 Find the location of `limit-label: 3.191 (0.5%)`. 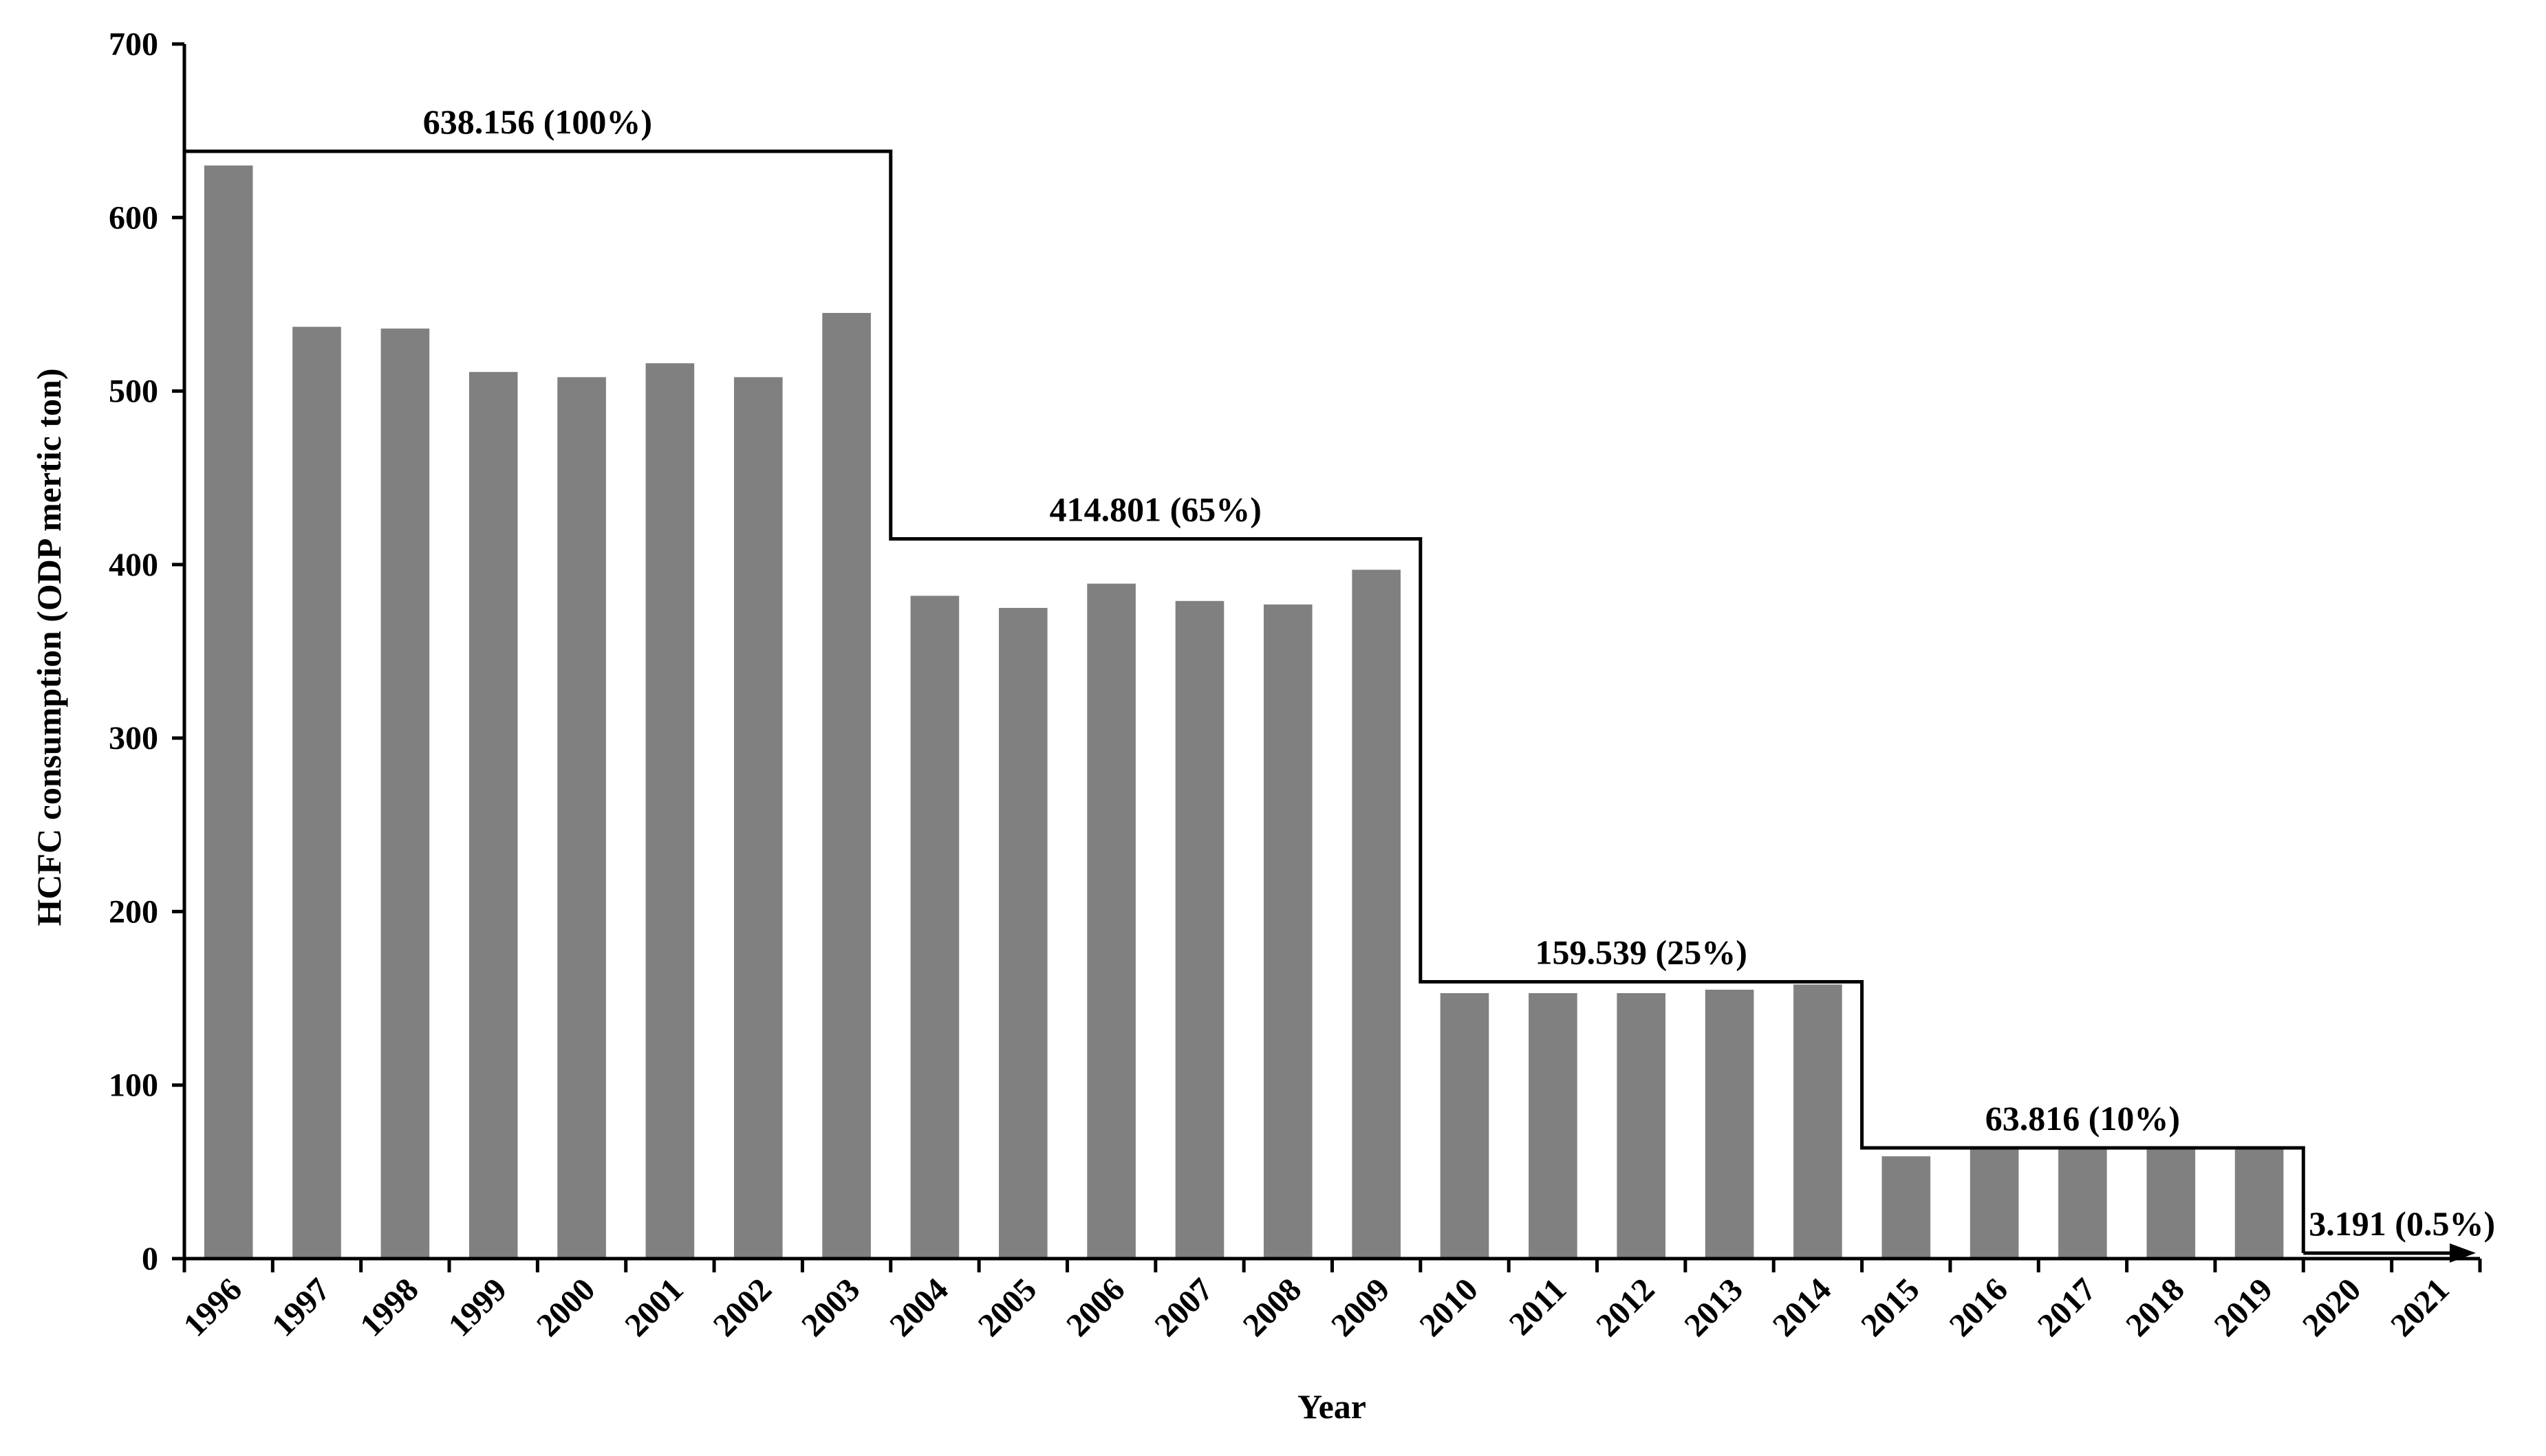

limit-label: 3.191 (0.5%) is located at coordinates (2402, 1223).